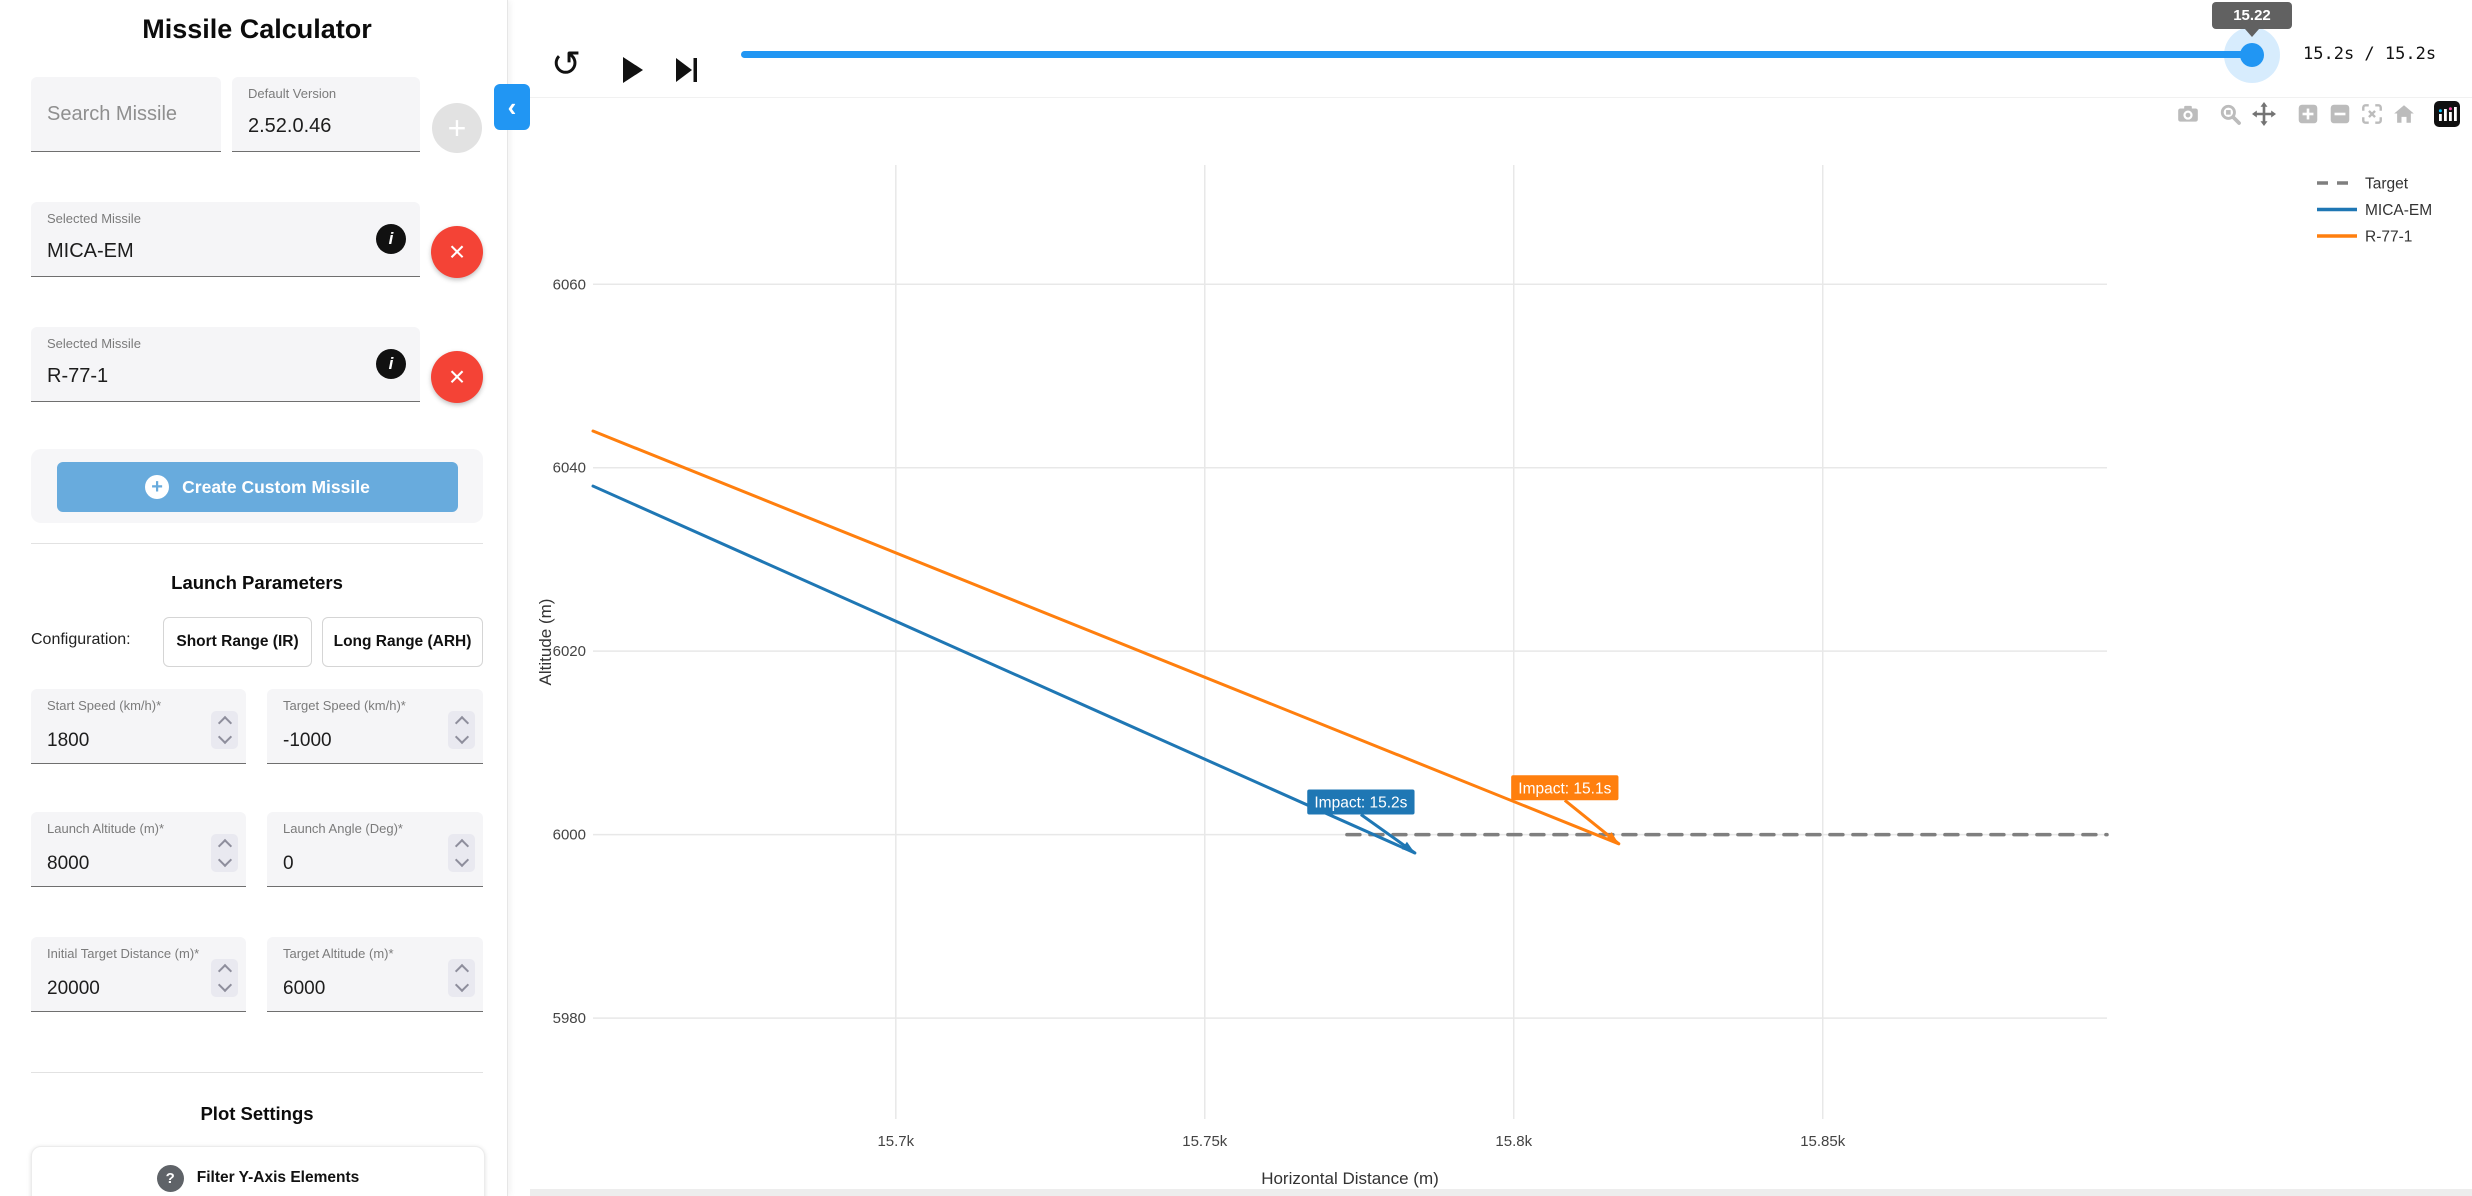 The height and width of the screenshot is (1196, 2472). Describe the element at coordinates (633, 70) in the screenshot. I see `play-button` at that location.